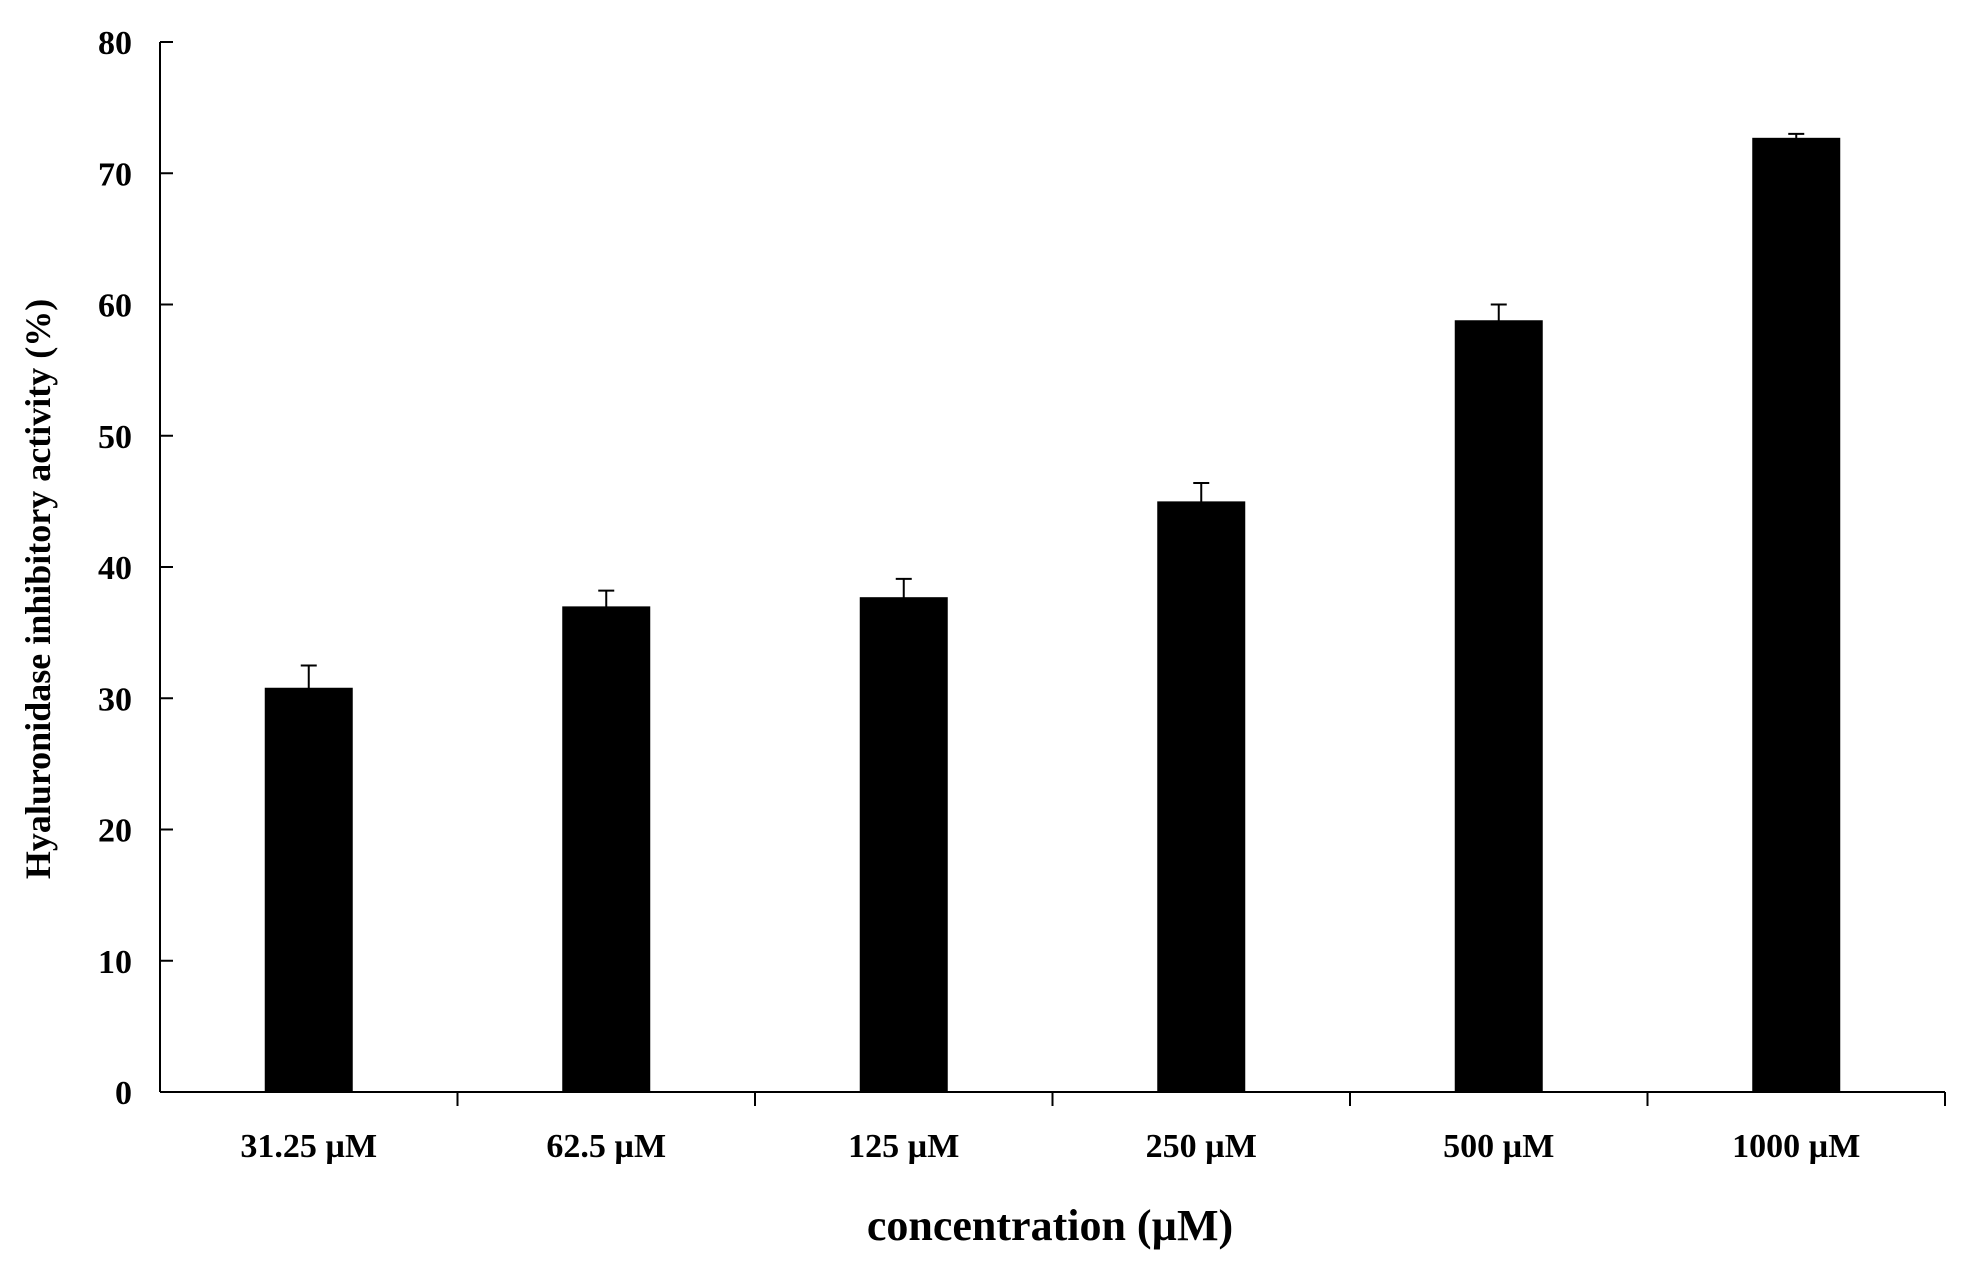  Describe the element at coordinates (903, 1146) in the screenshot. I see `x-tick-label: 125 µM` at that location.